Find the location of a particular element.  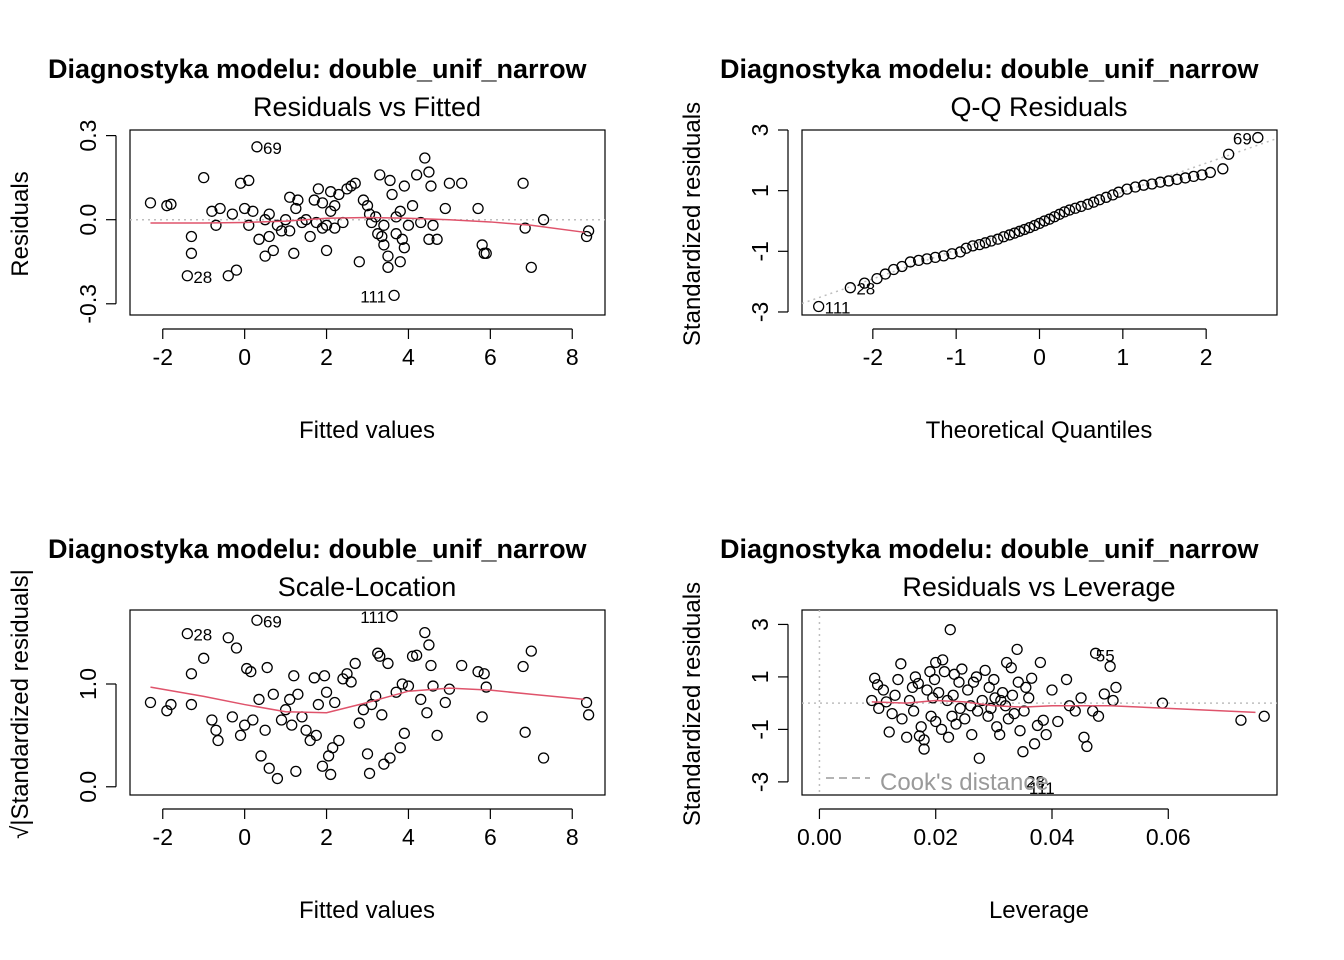

x-axis-label: Fitted values is located at coordinates (367, 910).